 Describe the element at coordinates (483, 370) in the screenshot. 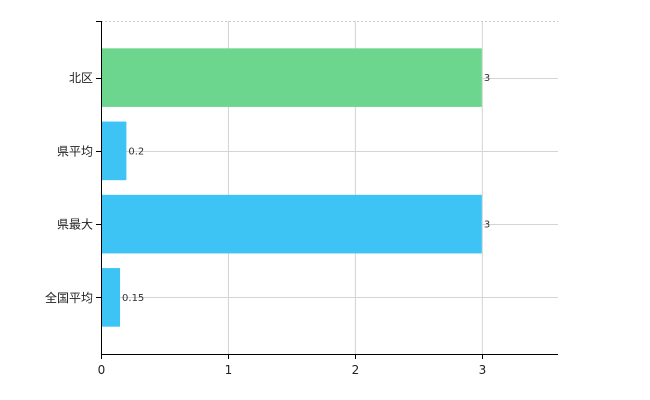

I see `x-tick-label: 3` at that location.